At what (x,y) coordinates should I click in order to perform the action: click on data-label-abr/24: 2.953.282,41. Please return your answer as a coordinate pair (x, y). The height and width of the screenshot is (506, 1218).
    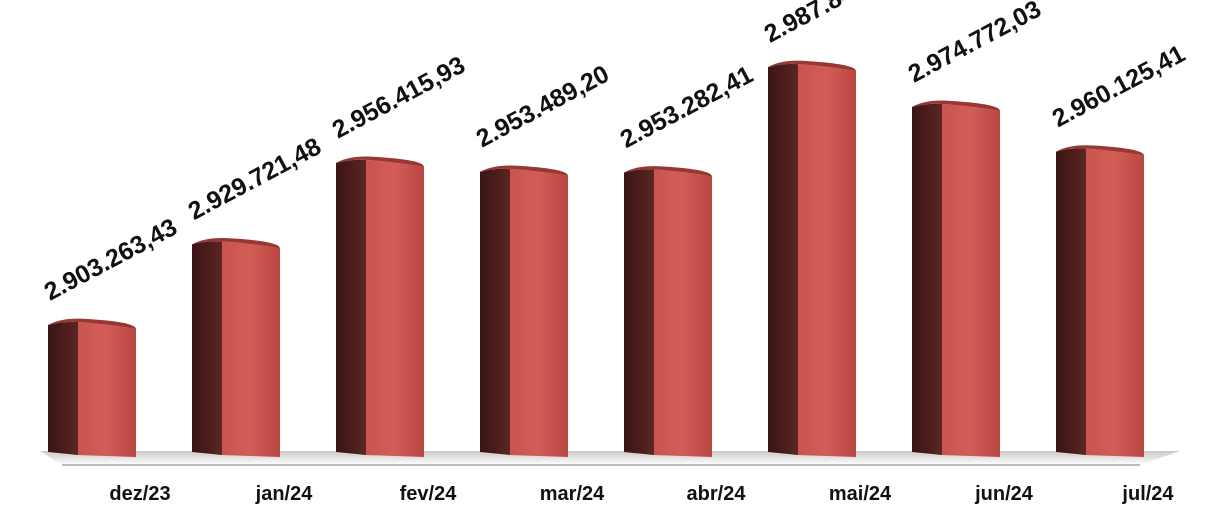
    Looking at the image, I should click on (687, 106).